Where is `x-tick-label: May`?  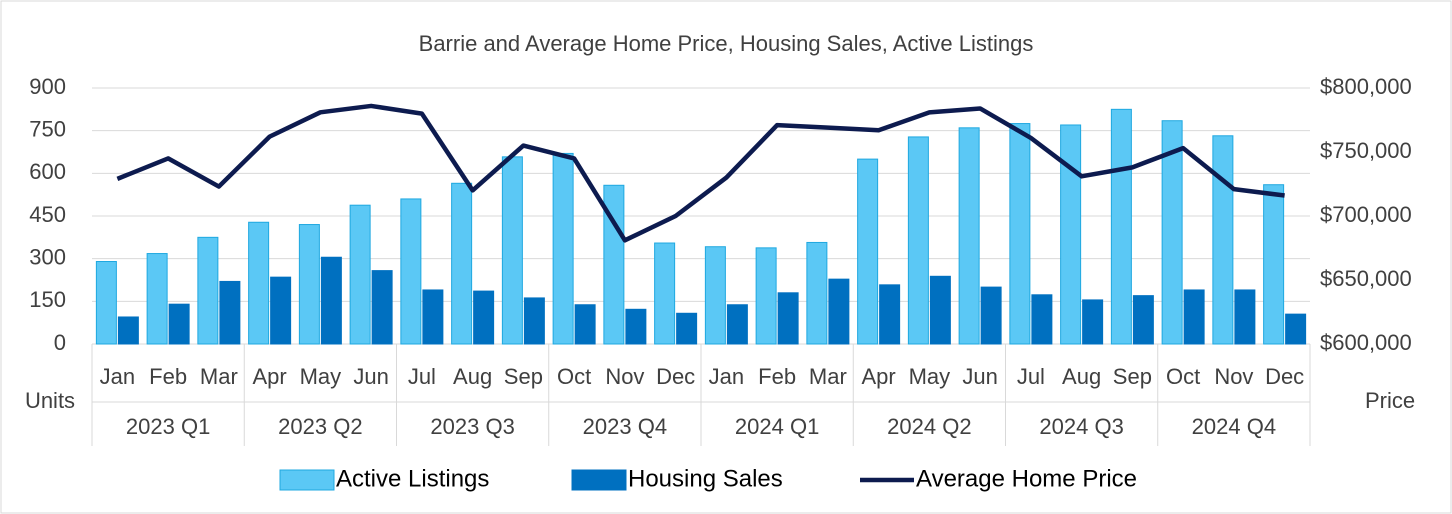 x-tick-label: May is located at coordinates (321, 376).